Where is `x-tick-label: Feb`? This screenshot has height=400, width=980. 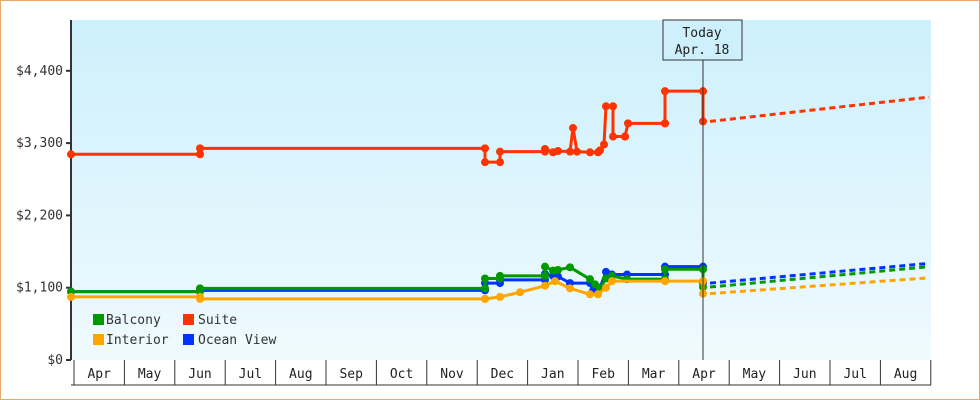
x-tick-label: Feb is located at coordinates (603, 374).